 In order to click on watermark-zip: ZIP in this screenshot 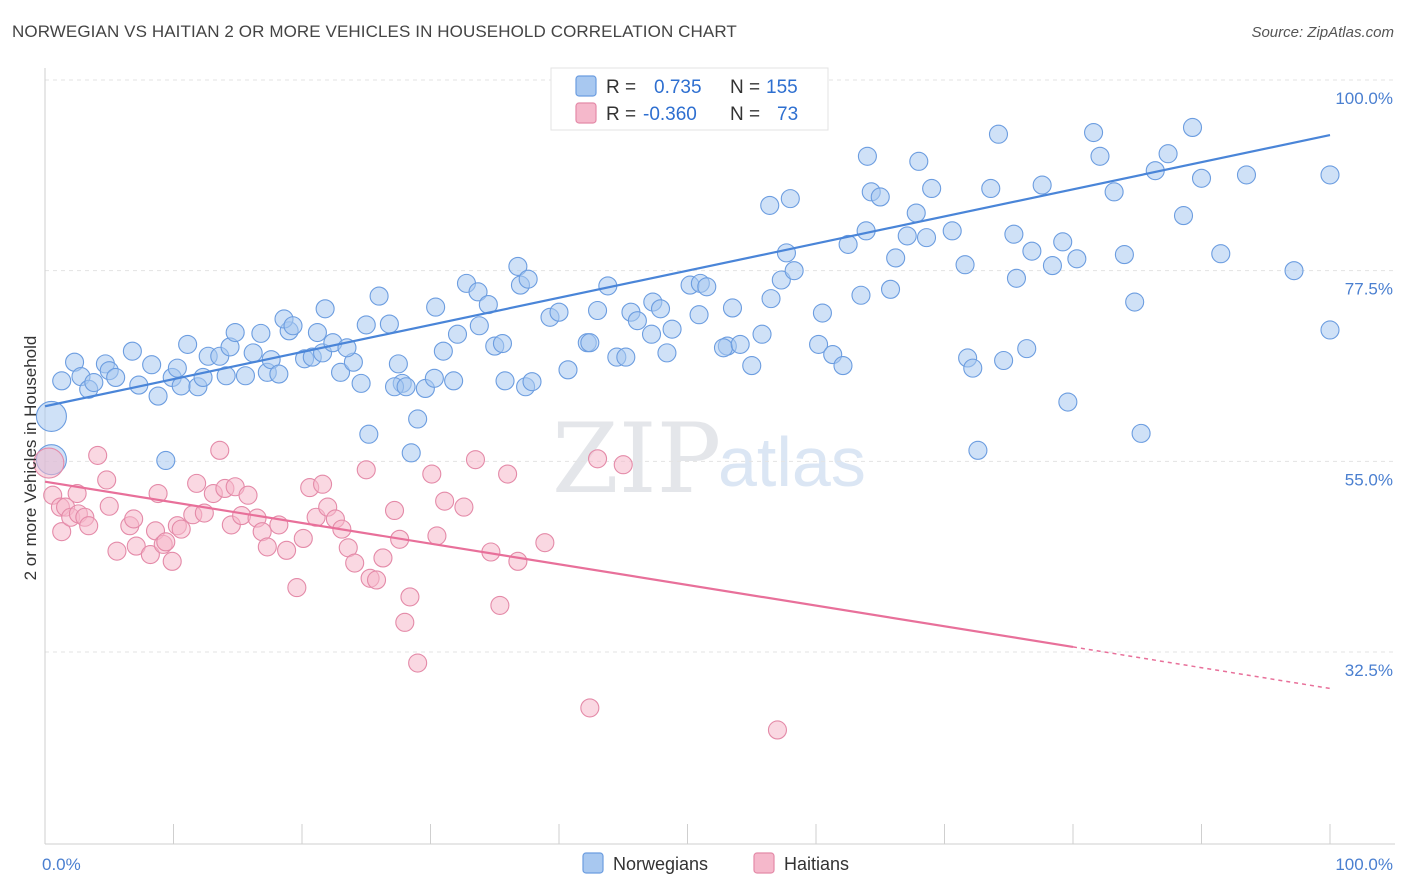, I will do `click(636, 459)`.